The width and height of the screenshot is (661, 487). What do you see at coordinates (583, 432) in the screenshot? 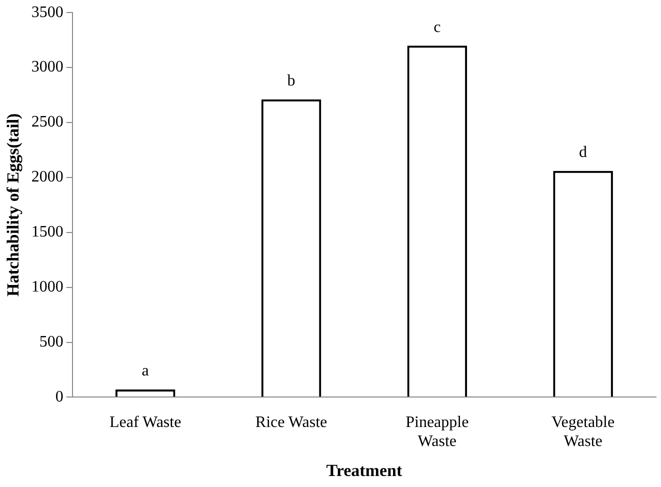
I see `x-tick-label: Vegetable Waste` at bounding box center [583, 432].